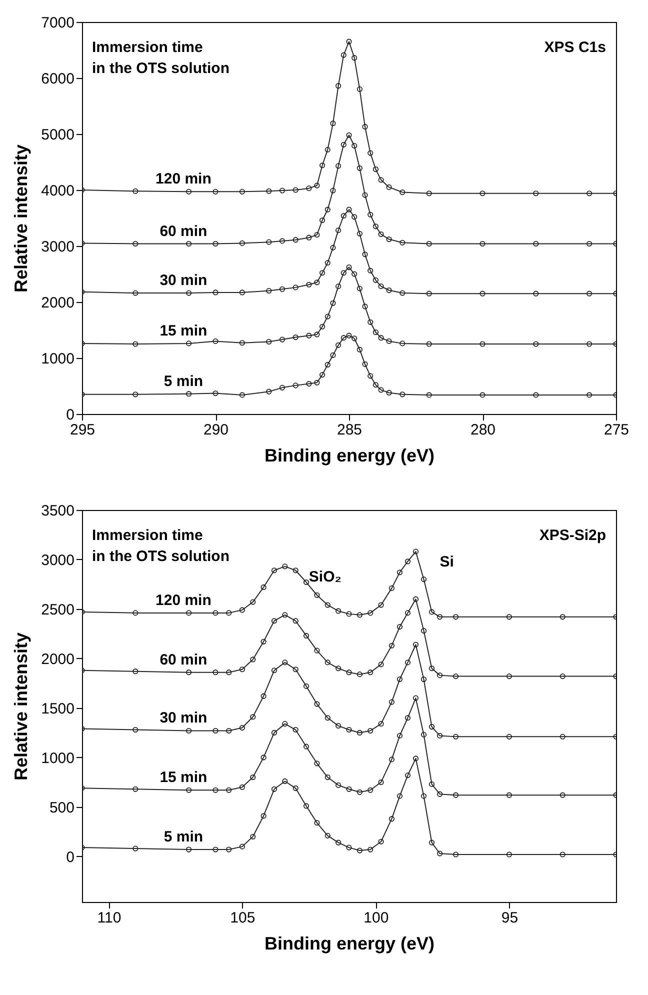 Image resolution: width=648 pixels, height=995 pixels. What do you see at coordinates (349, 944) in the screenshot?
I see `x-axis-title: Binding energy (eV)` at bounding box center [349, 944].